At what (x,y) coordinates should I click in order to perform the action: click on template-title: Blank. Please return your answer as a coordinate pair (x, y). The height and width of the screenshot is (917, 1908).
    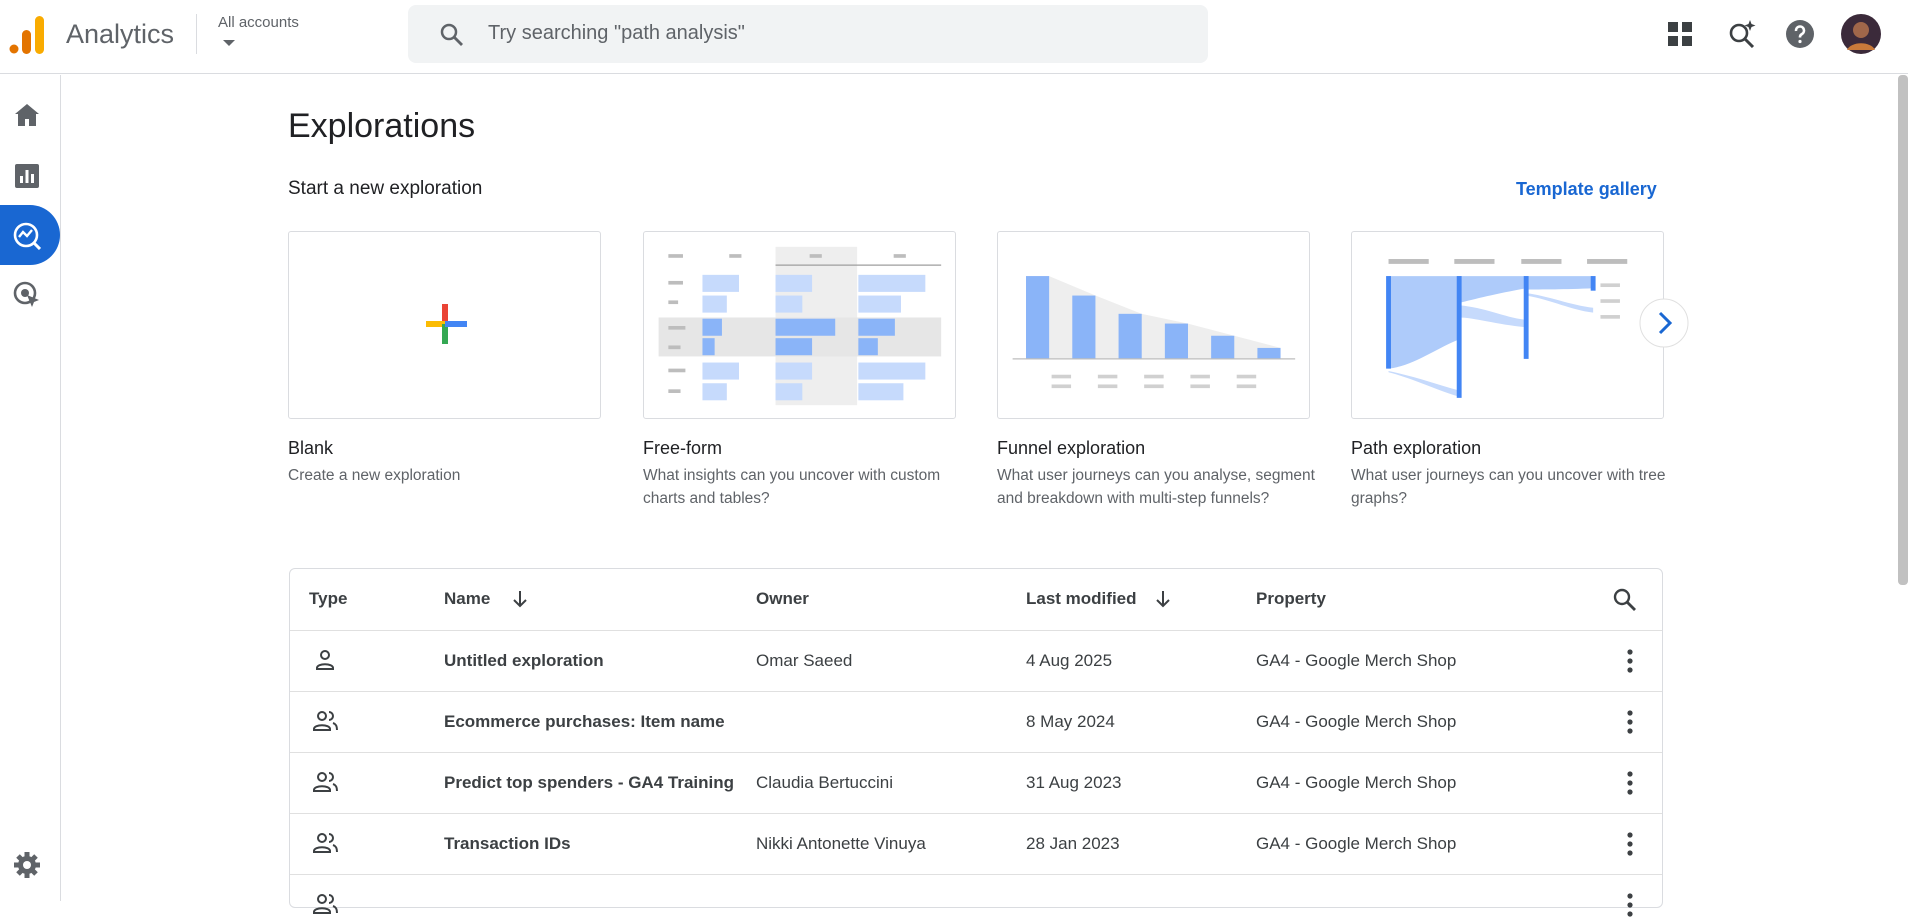
    Looking at the image, I should click on (311, 448).